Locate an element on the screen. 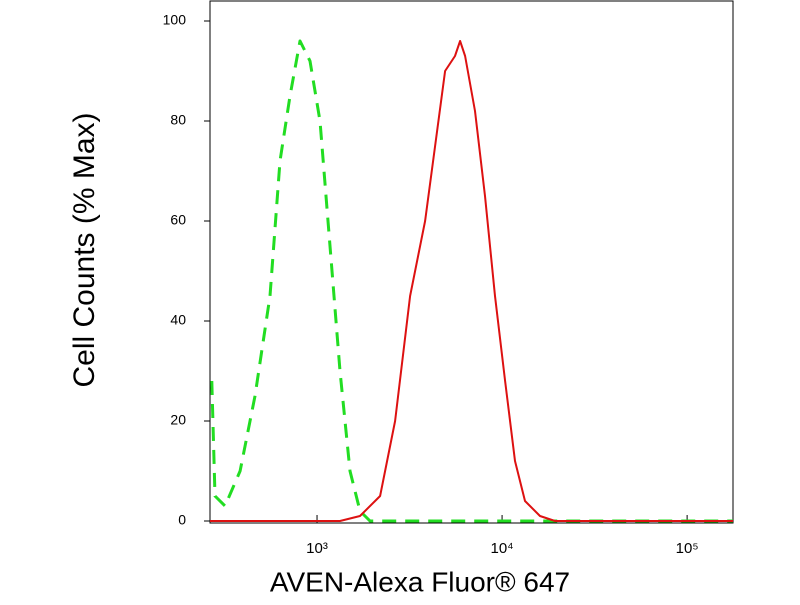  x-axis-label: AVEN-Alexa Fluor® 647 is located at coordinates (420, 581).